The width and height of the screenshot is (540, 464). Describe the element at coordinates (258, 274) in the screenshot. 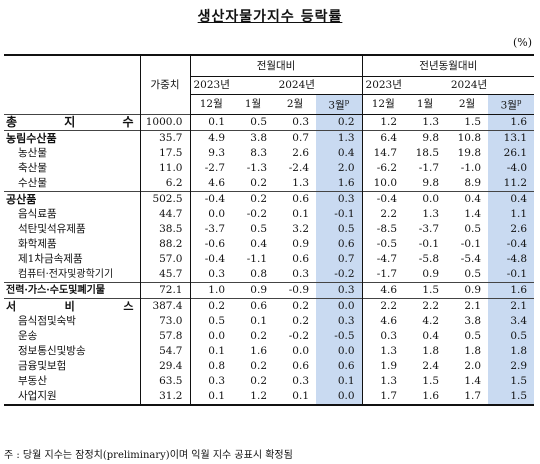

I see `mom-cell: 0.8` at that location.